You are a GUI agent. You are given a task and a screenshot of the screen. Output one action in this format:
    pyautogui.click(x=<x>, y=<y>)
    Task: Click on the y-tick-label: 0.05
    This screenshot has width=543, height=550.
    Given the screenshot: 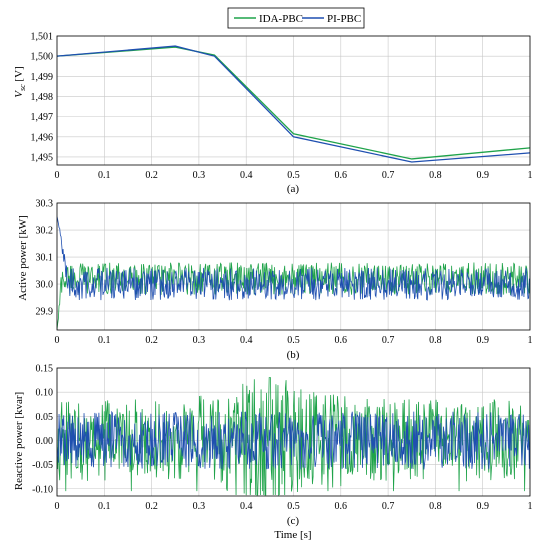 What is the action you would take?
    pyautogui.click(x=45, y=417)
    